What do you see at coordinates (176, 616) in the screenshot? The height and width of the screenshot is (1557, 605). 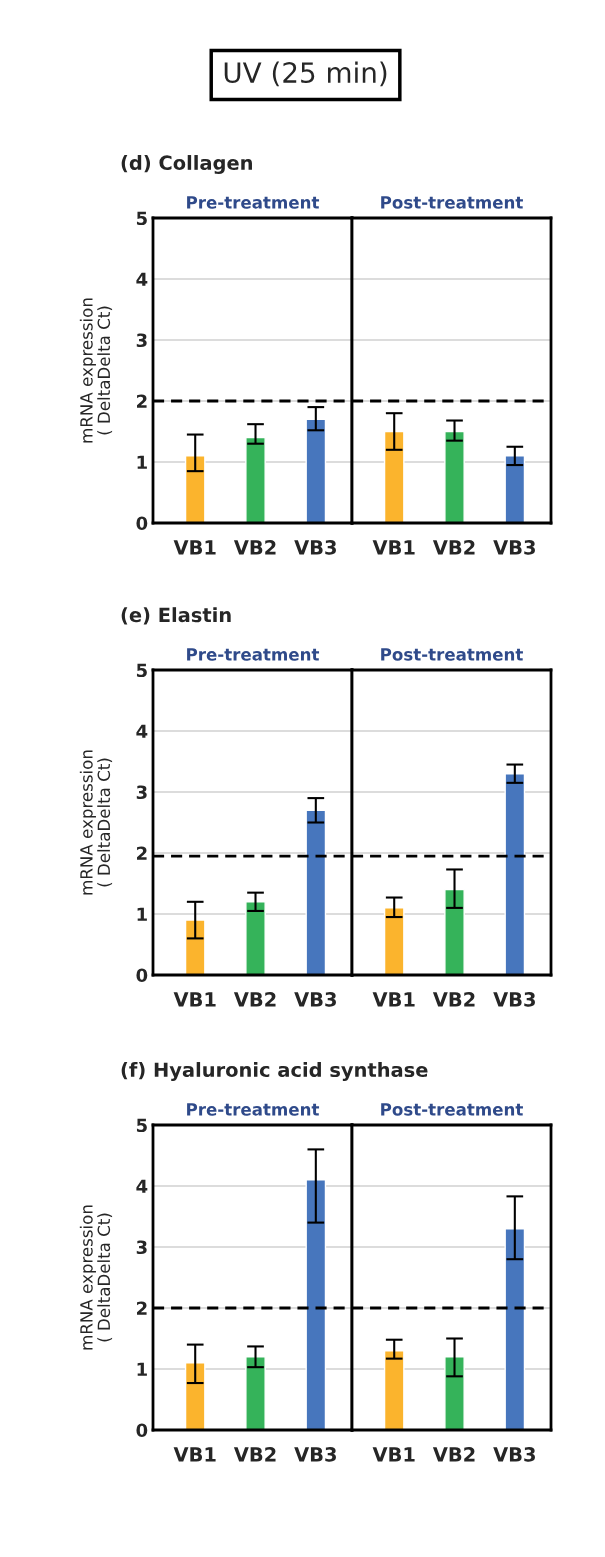 I see `chart-title: (e) Elastin` at bounding box center [176, 616].